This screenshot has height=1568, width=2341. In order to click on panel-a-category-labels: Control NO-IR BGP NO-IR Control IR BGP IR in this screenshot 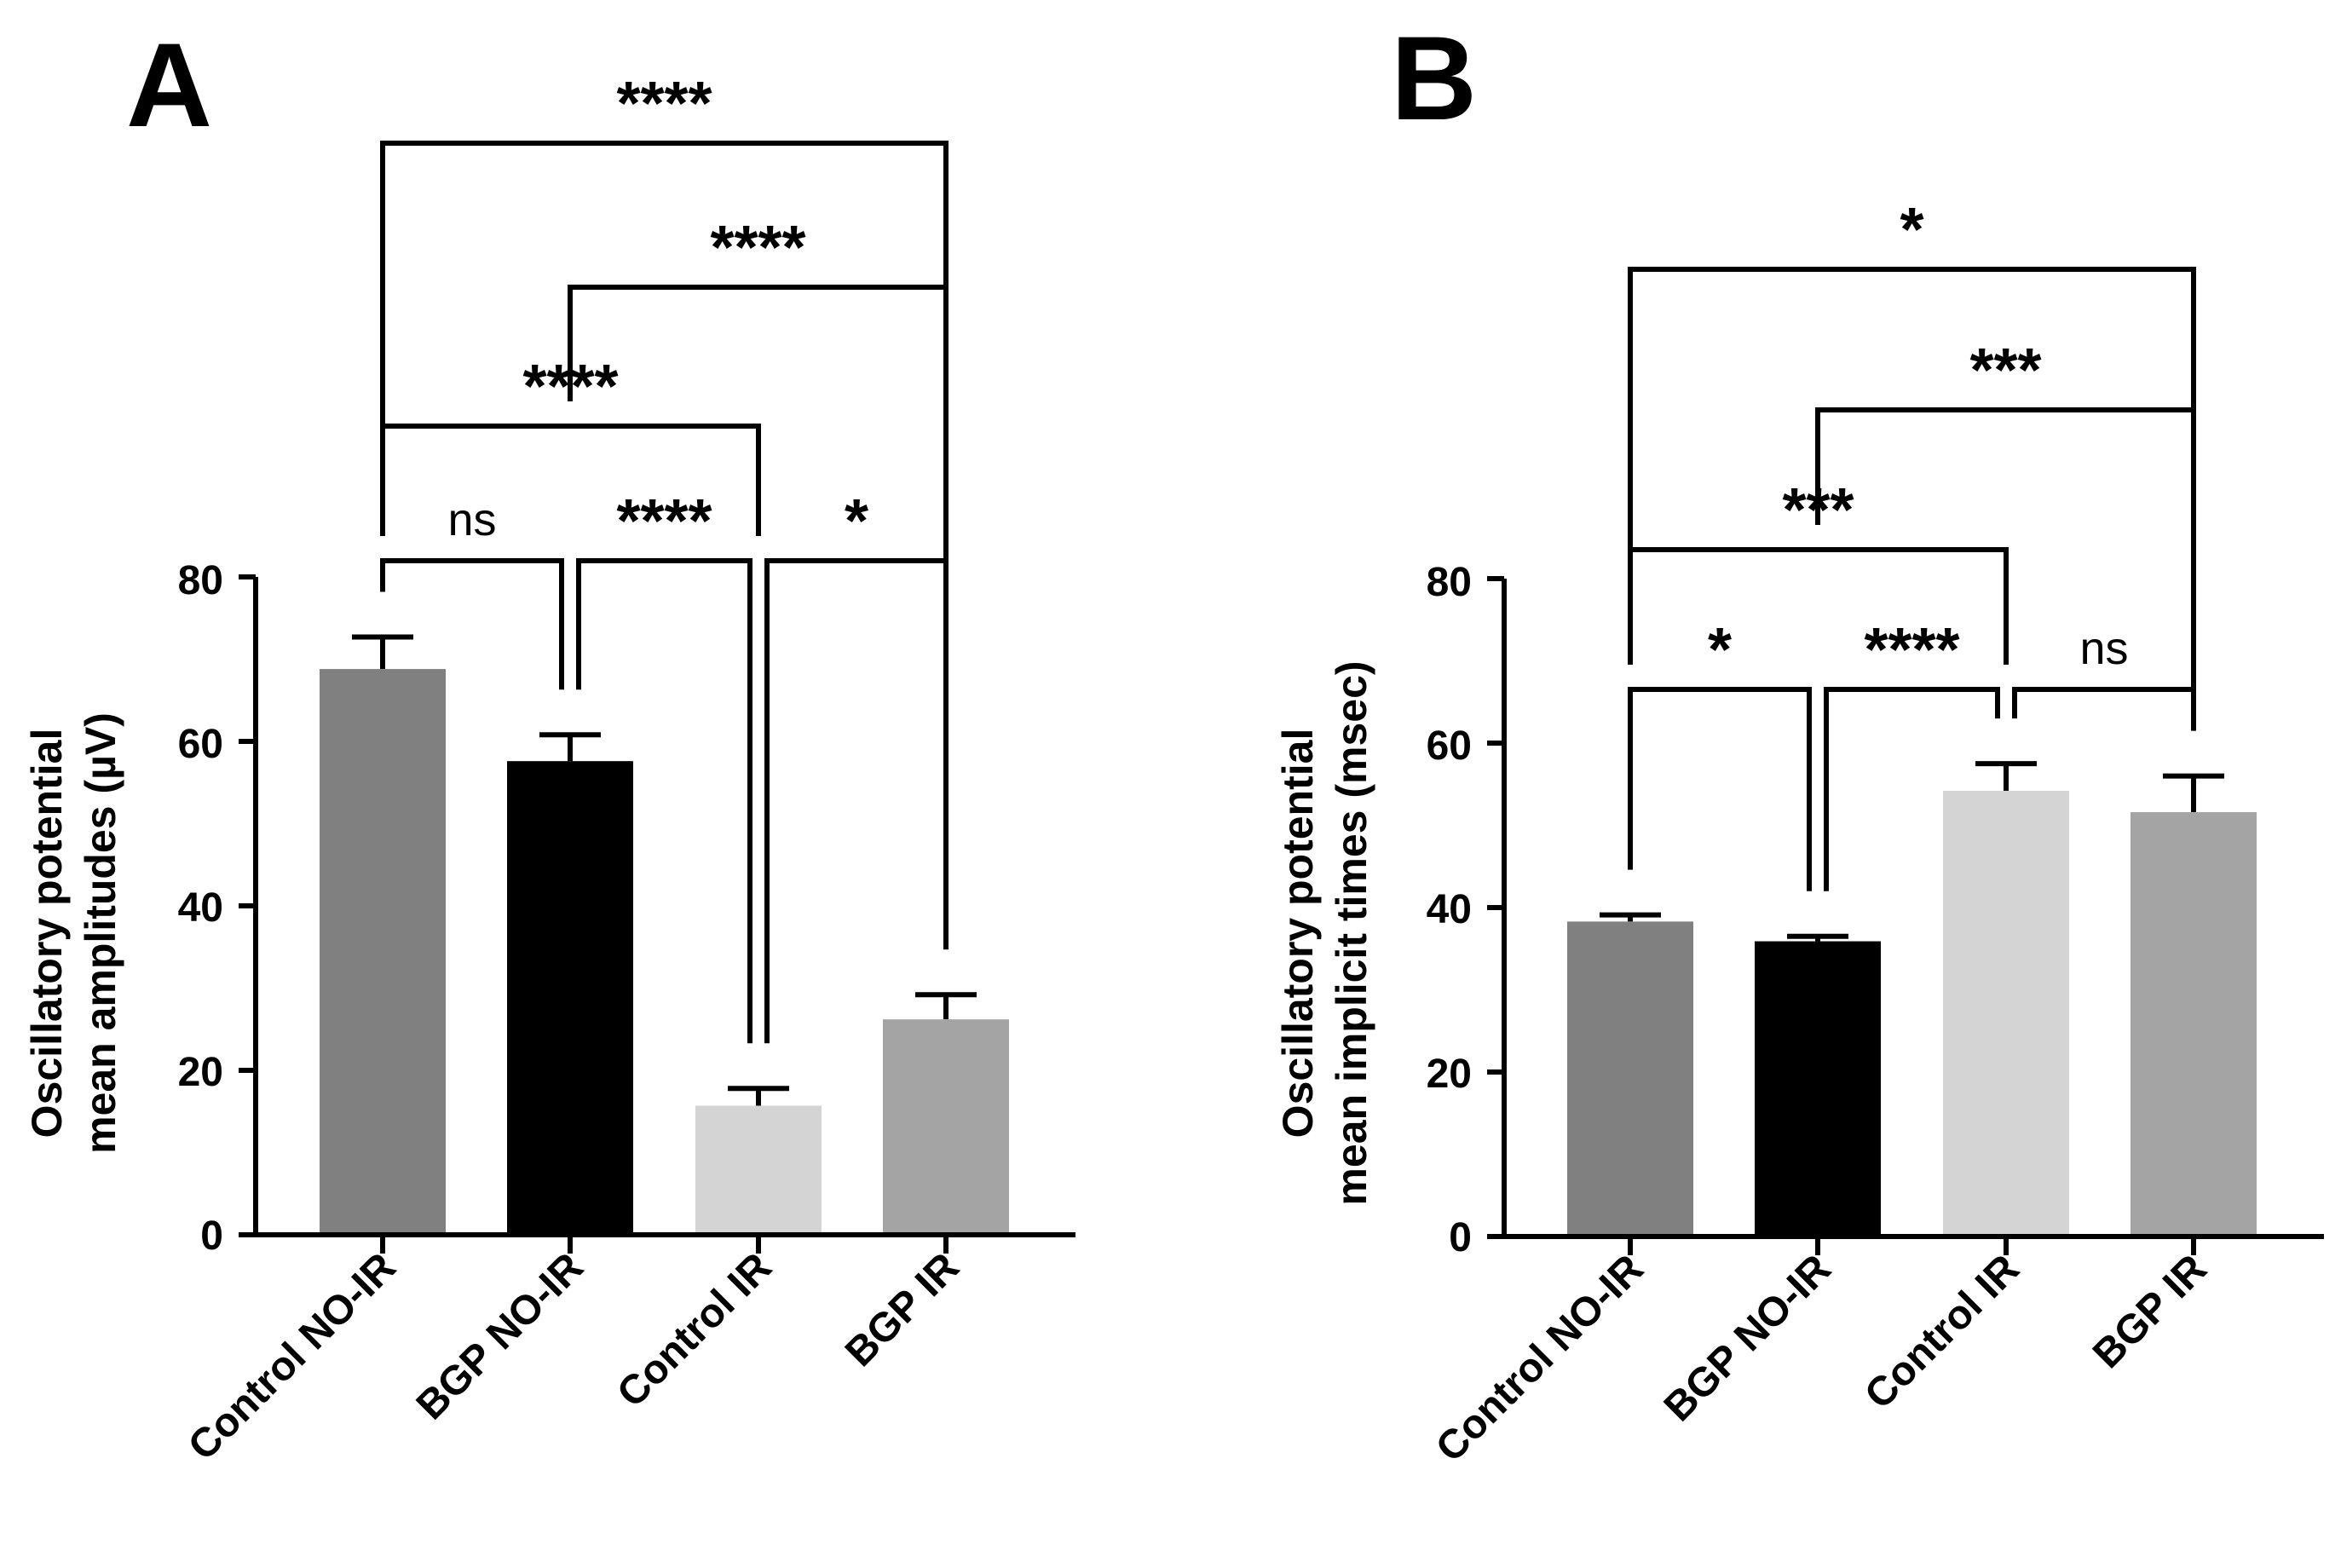, I will do `click(574, 1357)`.